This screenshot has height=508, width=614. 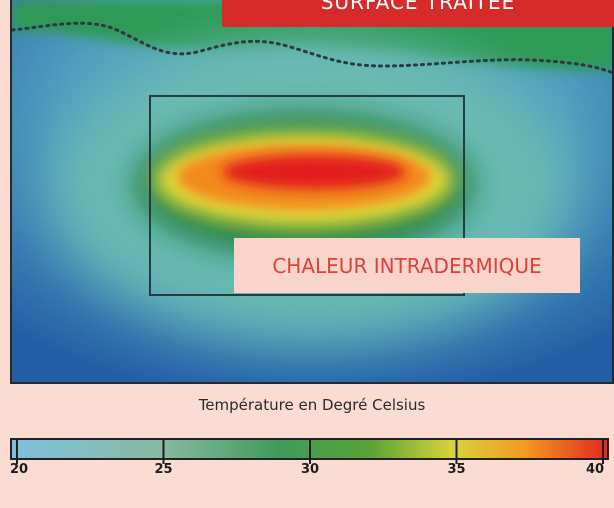 I want to click on treated-surface-line, so click(x=312, y=48).